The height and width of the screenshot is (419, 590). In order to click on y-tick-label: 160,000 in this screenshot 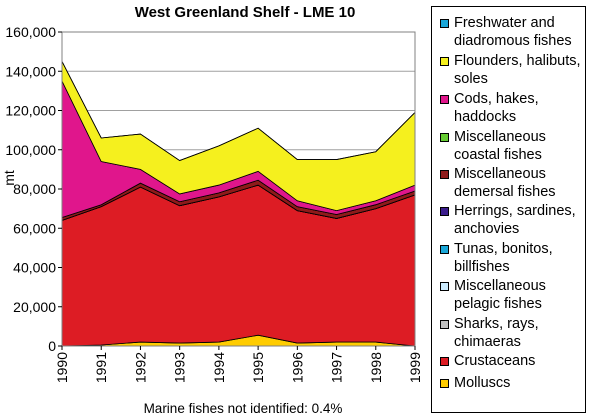, I will do `click(30, 32)`.